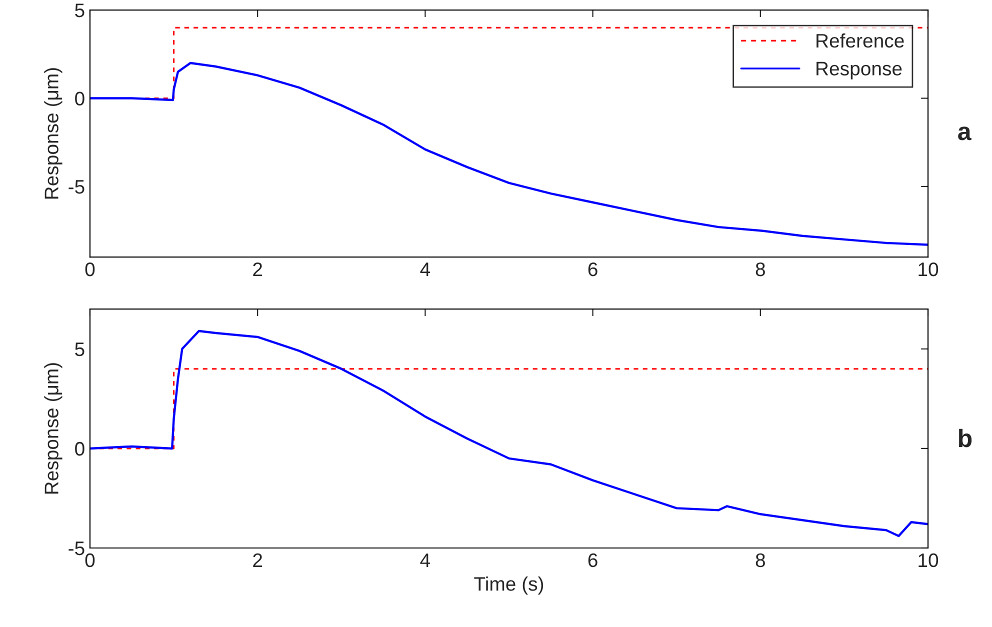 This screenshot has height=627, width=992. Describe the element at coordinates (509, 585) in the screenshot. I see `x-axis-title: Time (s)` at that location.